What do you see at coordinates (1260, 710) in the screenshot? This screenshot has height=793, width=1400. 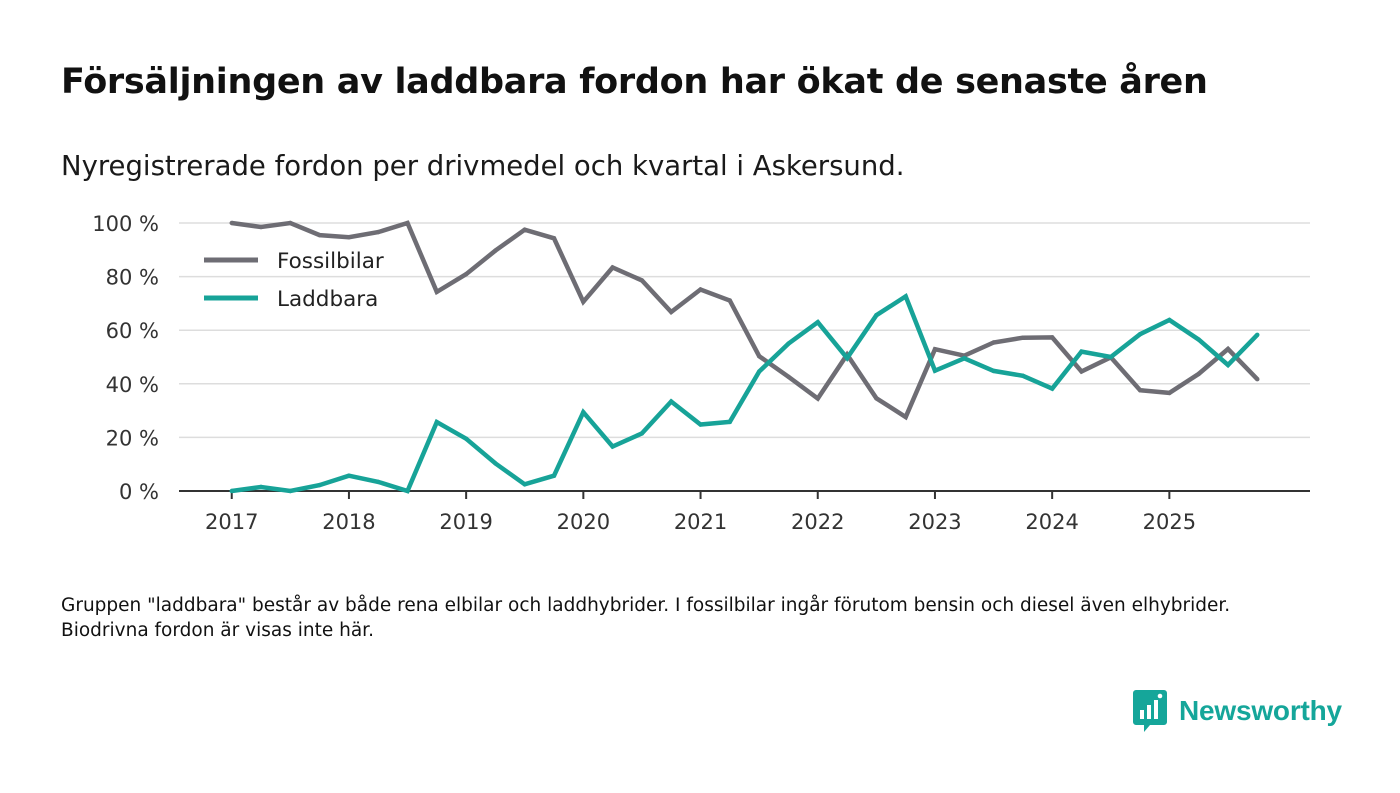 I see `brand-name: Newsworthy` at bounding box center [1260, 710].